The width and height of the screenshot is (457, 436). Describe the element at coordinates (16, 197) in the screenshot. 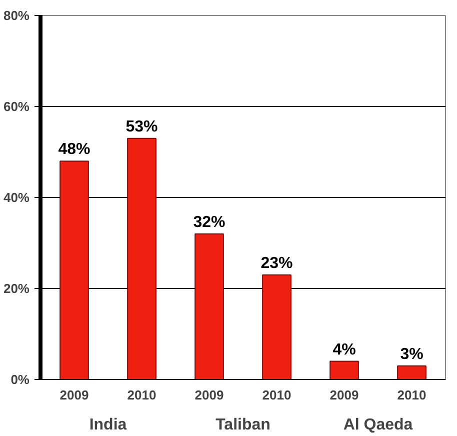

I see `y-tick-label: 40%` at that location.